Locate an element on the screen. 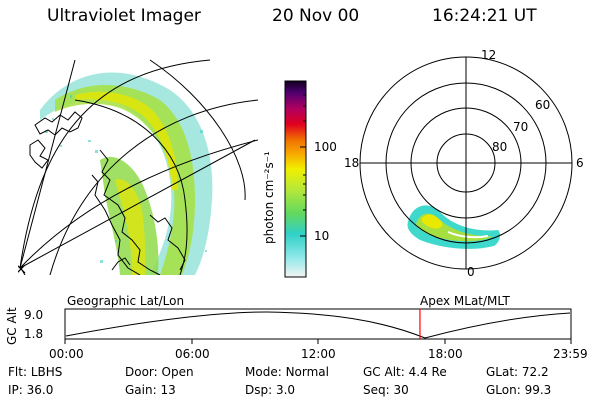 The height and width of the screenshot is (400, 600). mlt-label-18: 18 is located at coordinates (352, 163).